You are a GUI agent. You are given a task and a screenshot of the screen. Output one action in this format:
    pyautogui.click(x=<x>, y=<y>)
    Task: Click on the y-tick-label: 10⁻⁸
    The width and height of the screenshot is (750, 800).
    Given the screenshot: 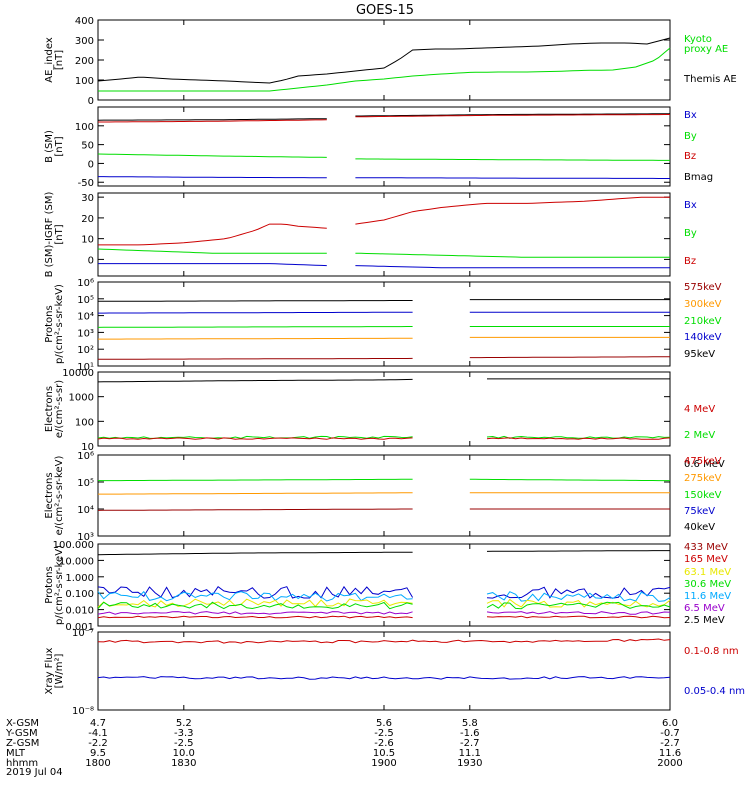 What is the action you would take?
    pyautogui.click(x=83, y=711)
    